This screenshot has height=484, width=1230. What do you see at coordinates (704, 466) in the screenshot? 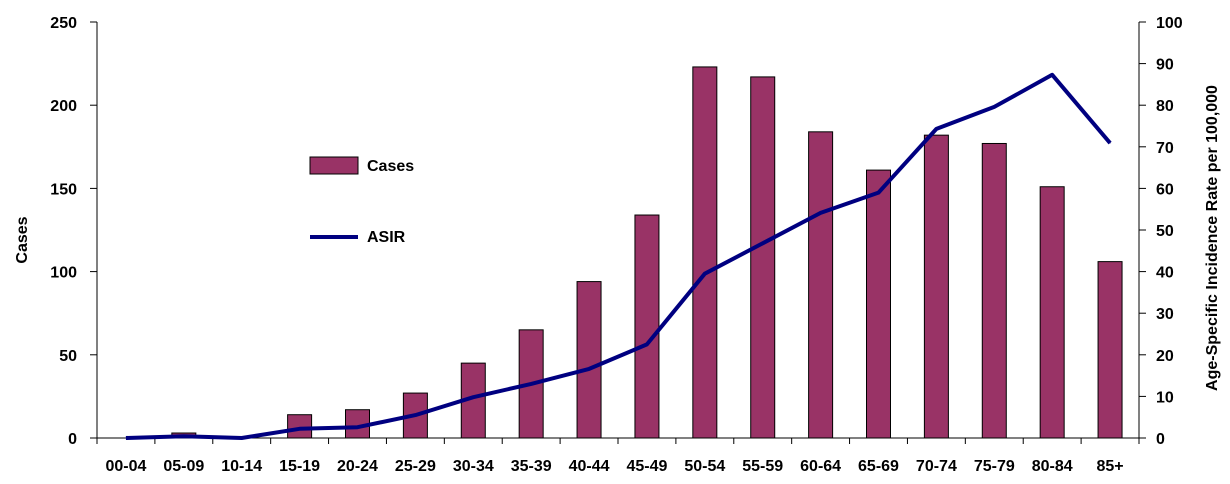
I see `x-tick-label: 50-54` at bounding box center [704, 466].